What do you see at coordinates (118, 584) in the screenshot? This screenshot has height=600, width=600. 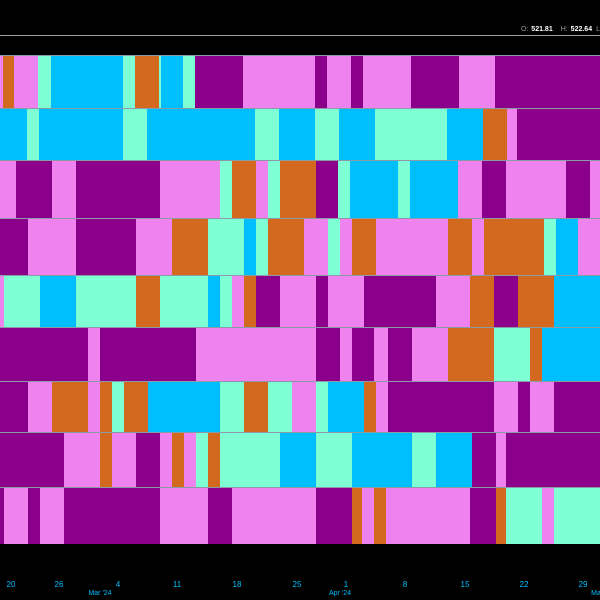 I see `x-tick-label: 4` at bounding box center [118, 584].